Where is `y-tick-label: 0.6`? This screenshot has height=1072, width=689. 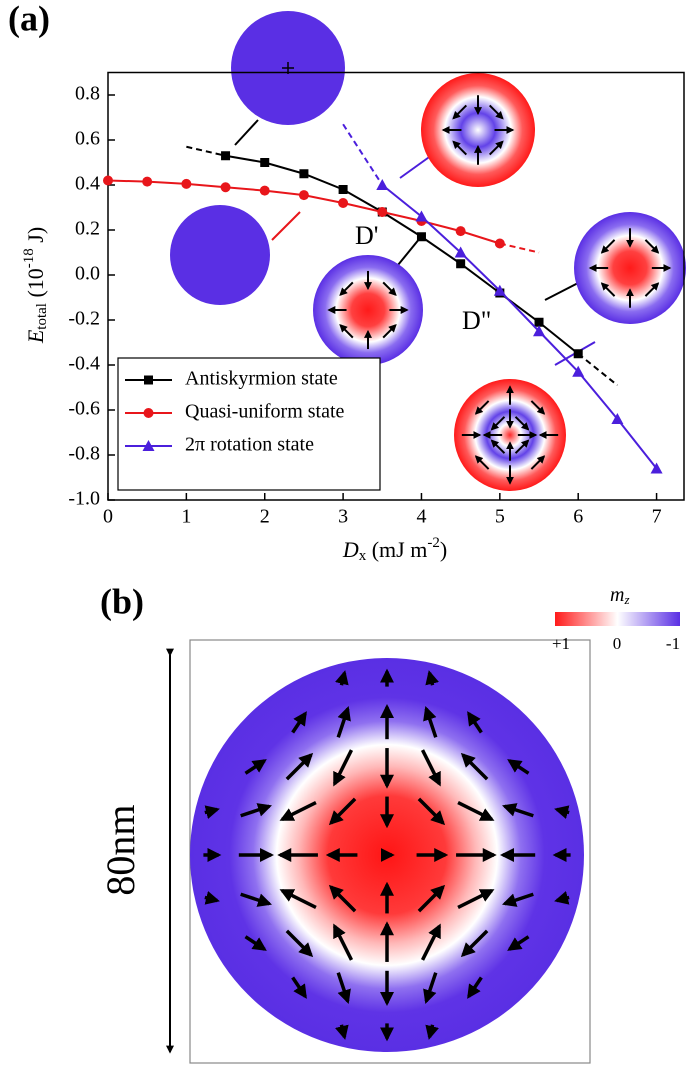
y-tick-label: 0.6 is located at coordinates (87, 139).